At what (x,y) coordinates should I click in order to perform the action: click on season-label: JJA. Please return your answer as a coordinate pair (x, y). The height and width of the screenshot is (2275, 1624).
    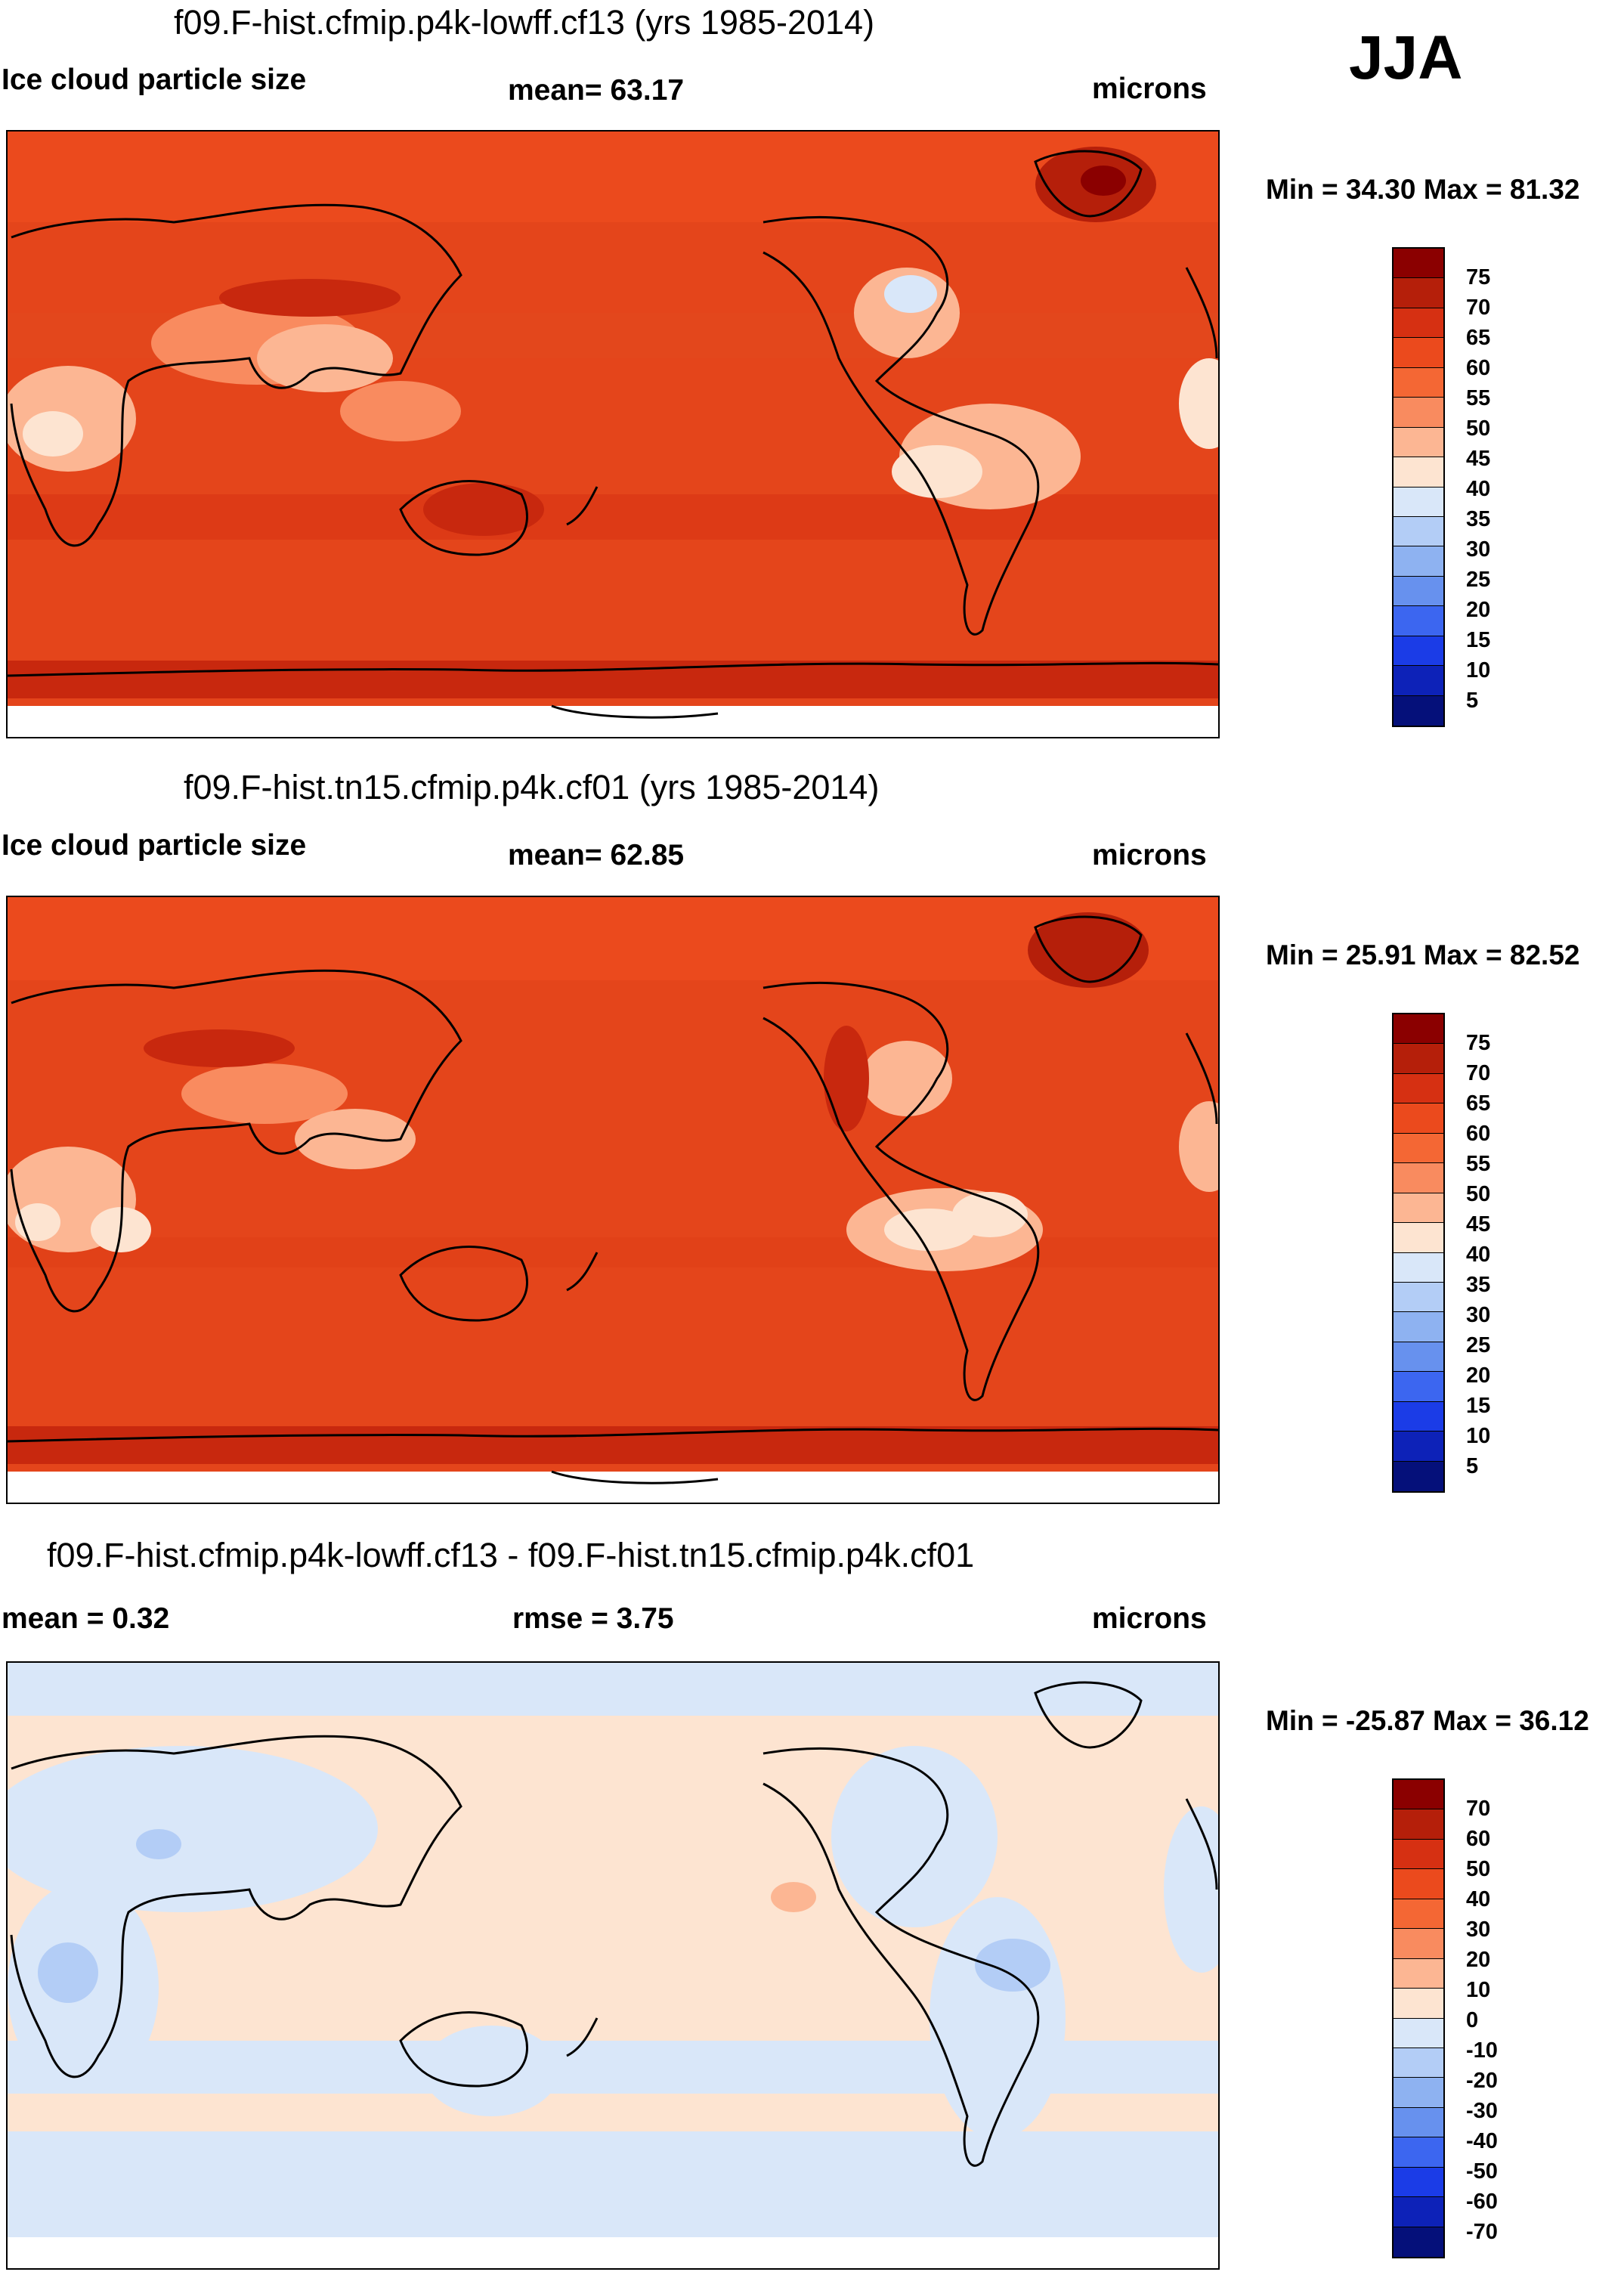
    Looking at the image, I should click on (1406, 57).